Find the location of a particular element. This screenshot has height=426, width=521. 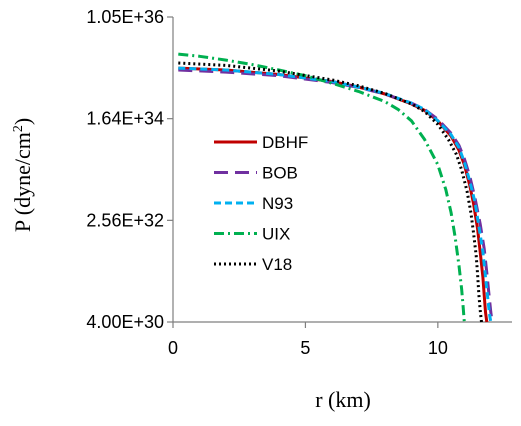

x-tick-label: 10 is located at coordinates (438, 348).